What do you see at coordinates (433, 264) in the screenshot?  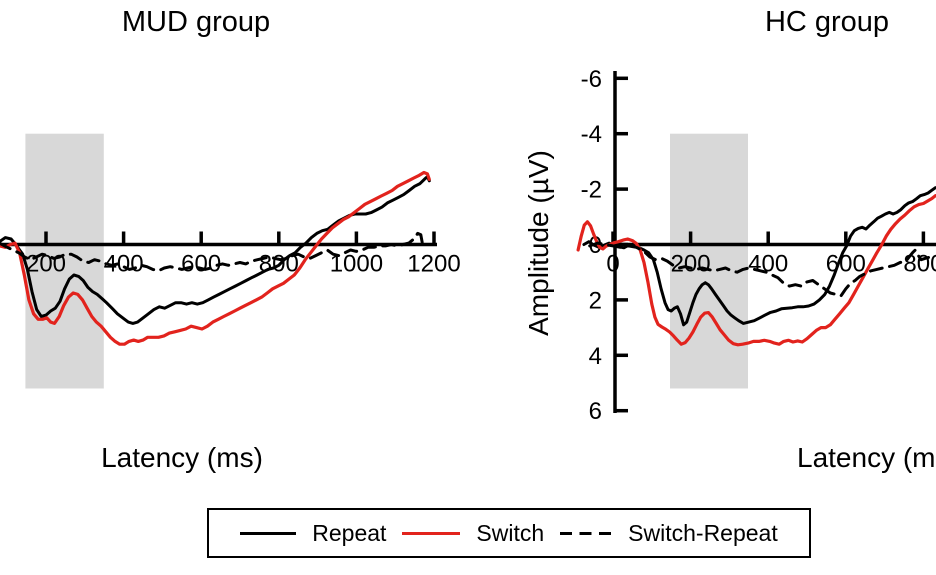 I see `x-tick-label: 1200` at bounding box center [433, 264].